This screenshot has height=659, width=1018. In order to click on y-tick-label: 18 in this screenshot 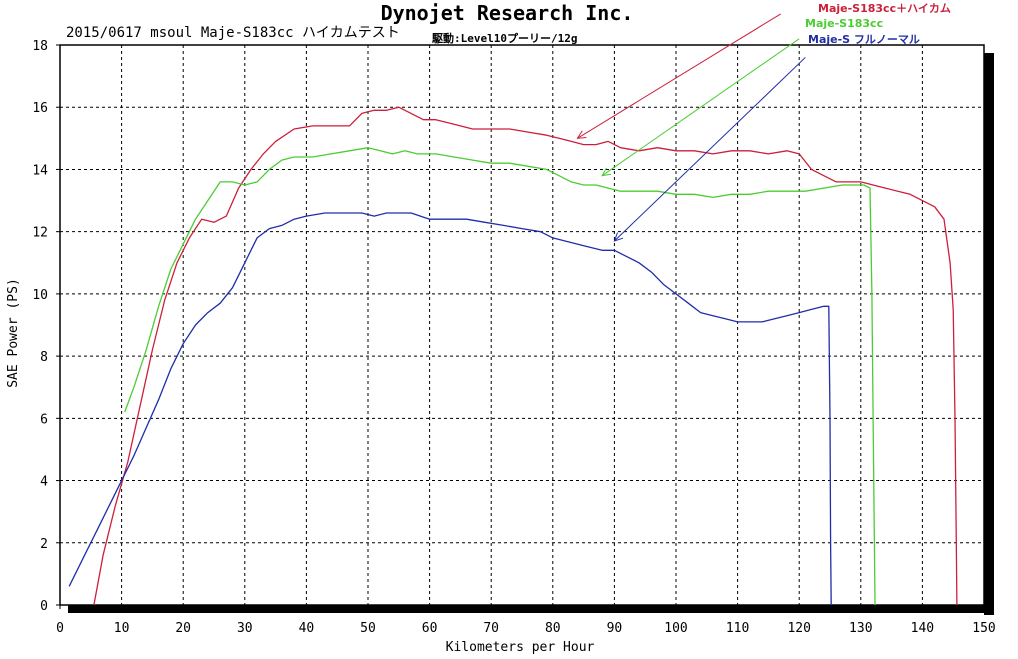, I will do `click(40, 46)`.